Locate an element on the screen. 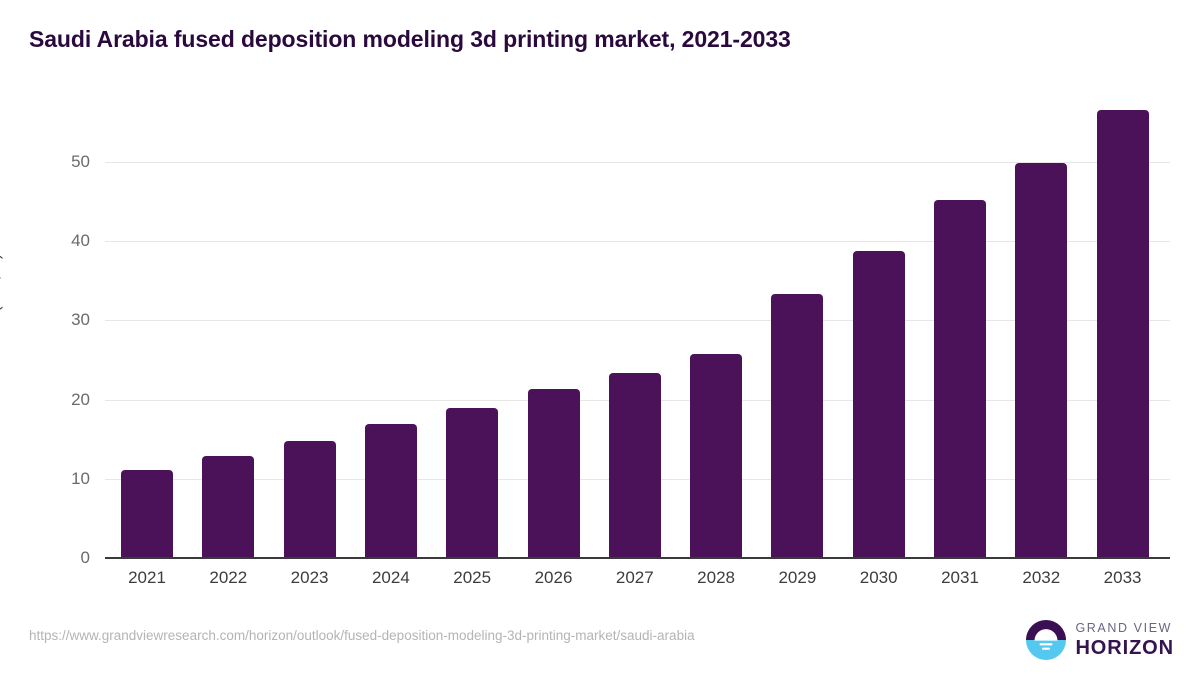  x-axis-tick-label: 2030 is located at coordinates (878, 577).